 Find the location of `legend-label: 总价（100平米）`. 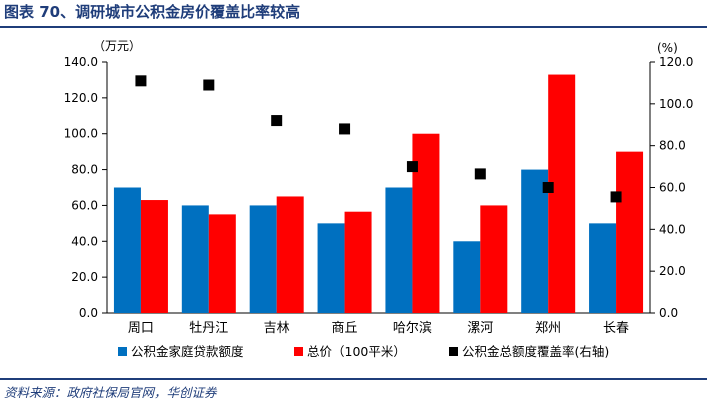

legend-label: 总价（100平米） is located at coordinates (356, 351).